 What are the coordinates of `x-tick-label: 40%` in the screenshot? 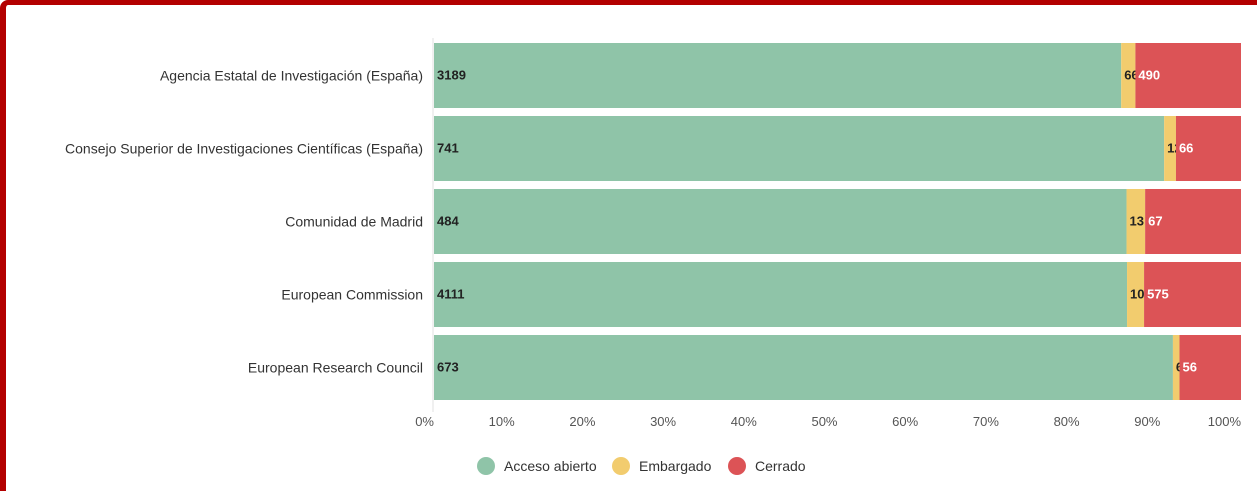 It's located at (744, 421).